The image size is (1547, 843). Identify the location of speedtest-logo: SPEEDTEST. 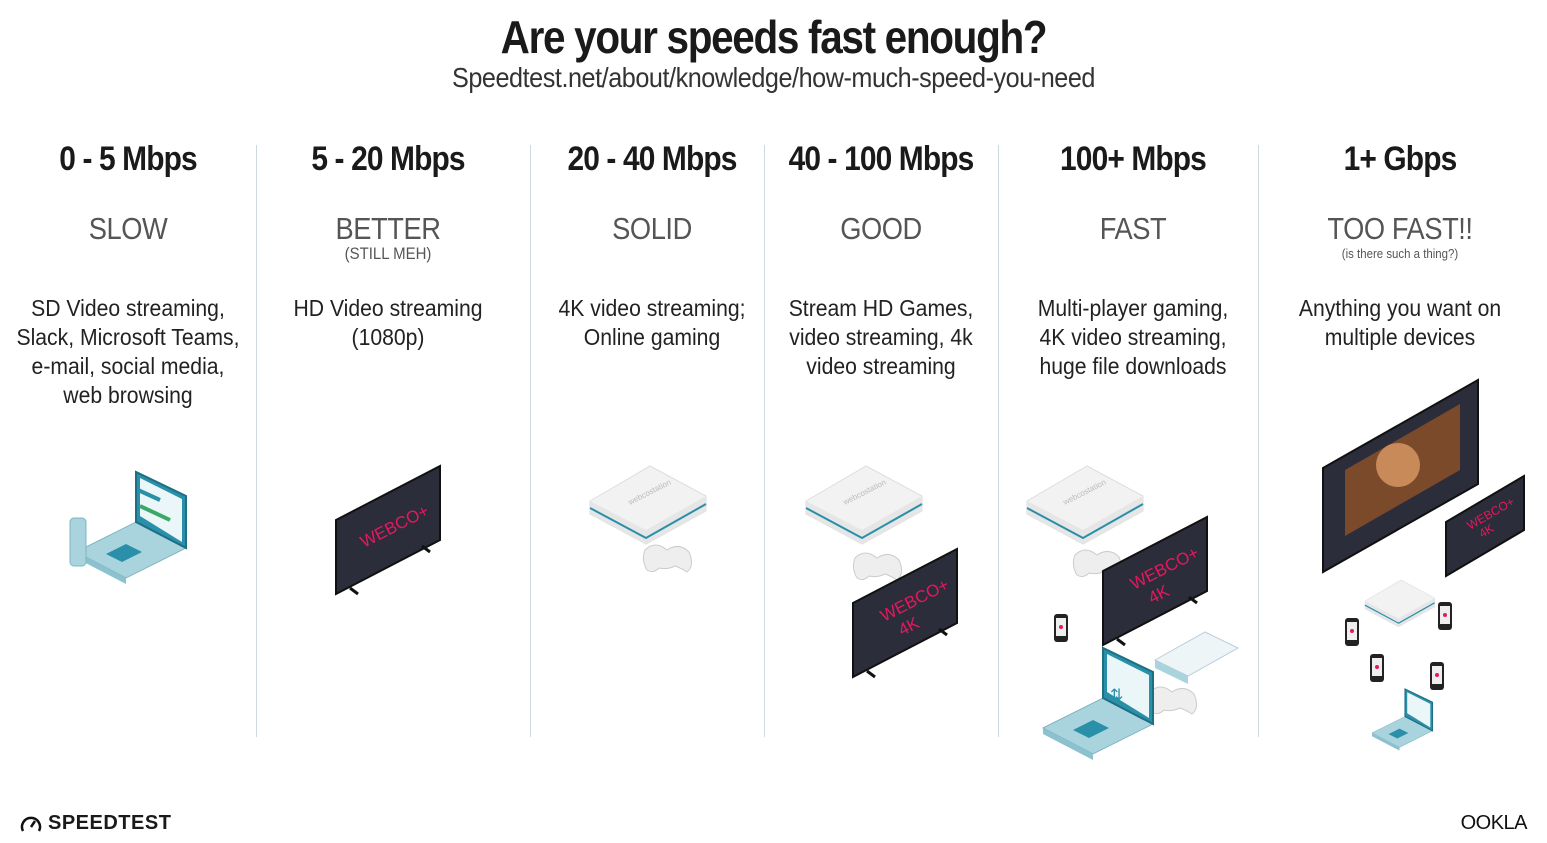
(95, 823).